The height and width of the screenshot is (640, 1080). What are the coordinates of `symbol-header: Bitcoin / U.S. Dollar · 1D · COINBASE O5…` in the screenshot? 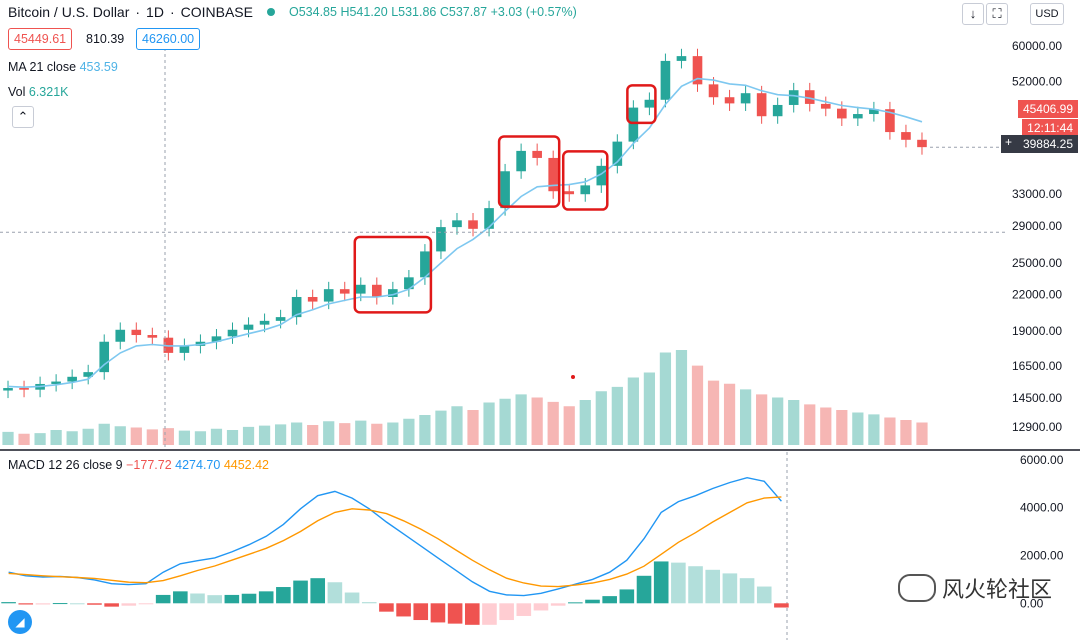 It's located at (292, 12).